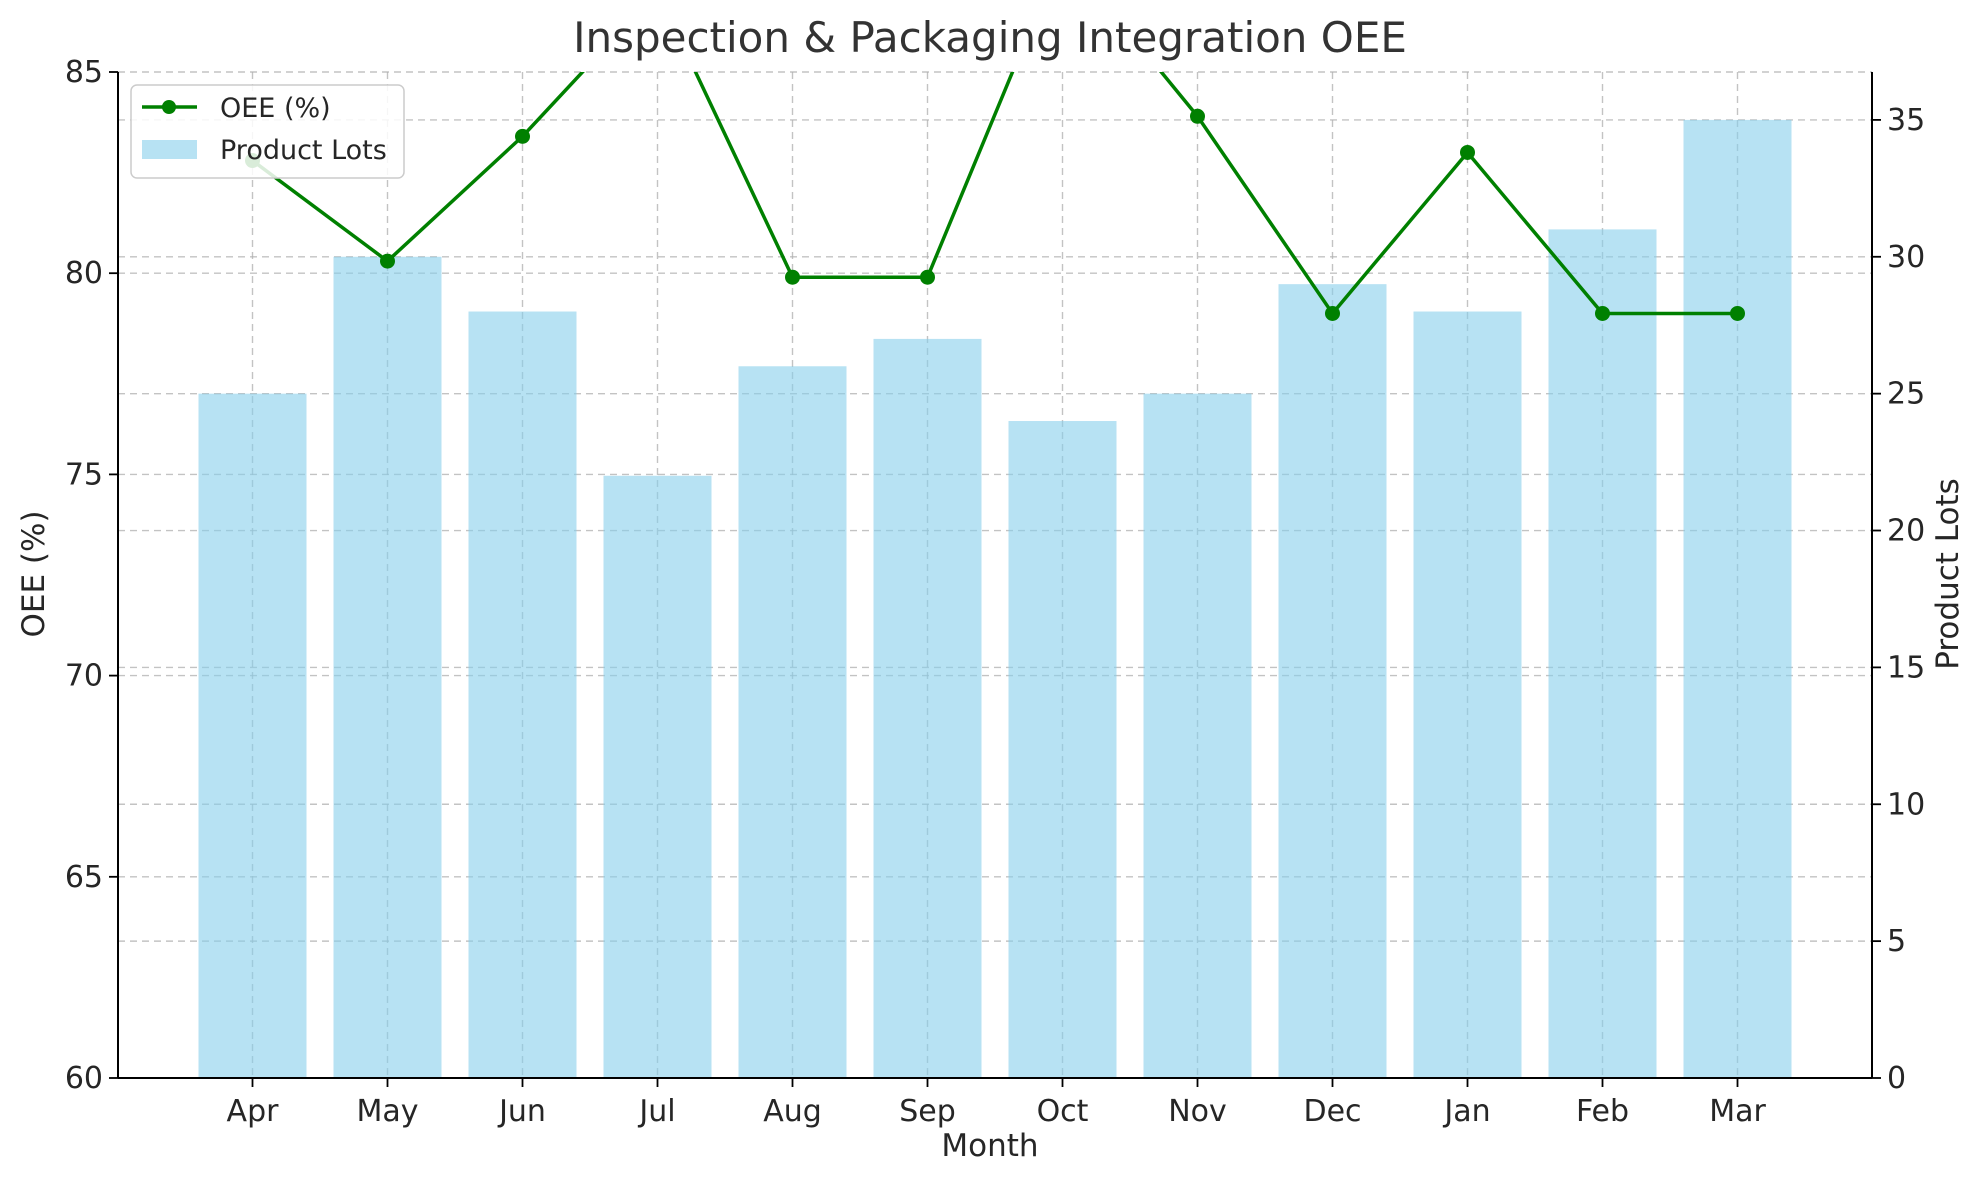 This screenshot has height=1180, width=1980. I want to click on legend-label-oee: OEE (%), so click(275, 108).